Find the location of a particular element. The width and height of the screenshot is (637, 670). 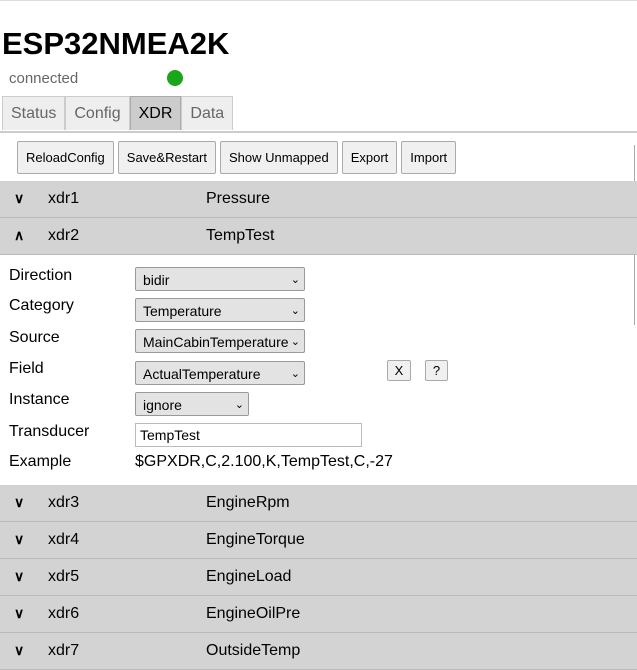

xdr-row: ∨ xdr4 EngineTorque is located at coordinates (318, 540).